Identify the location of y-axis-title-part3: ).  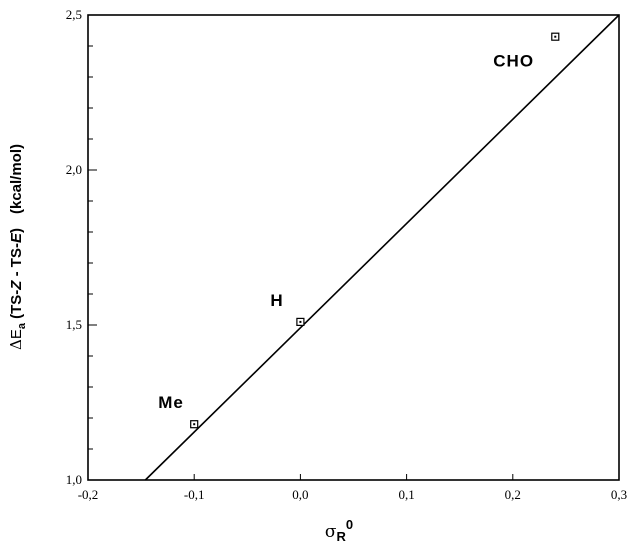
(16, 230).